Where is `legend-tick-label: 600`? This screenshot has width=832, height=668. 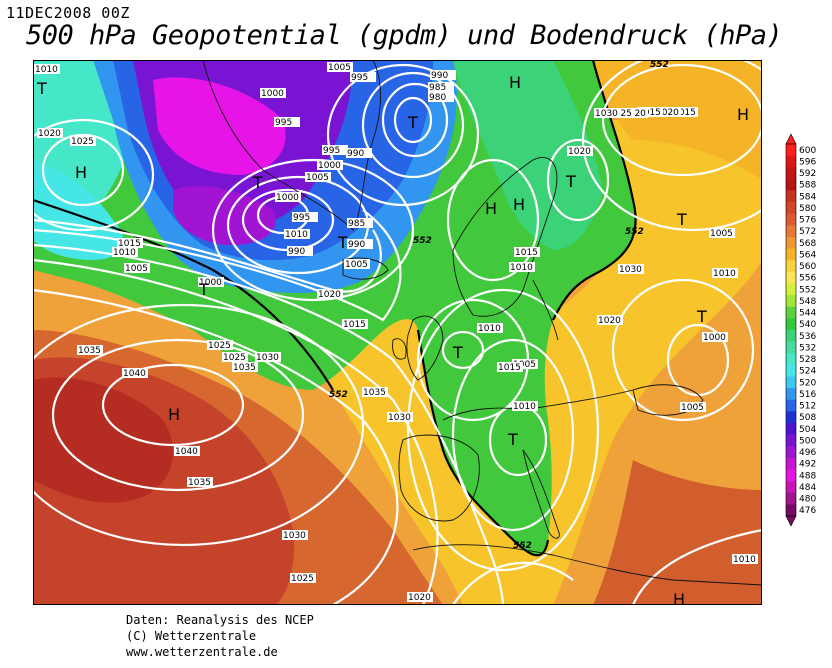 legend-tick-label: 600 is located at coordinates (807, 151).